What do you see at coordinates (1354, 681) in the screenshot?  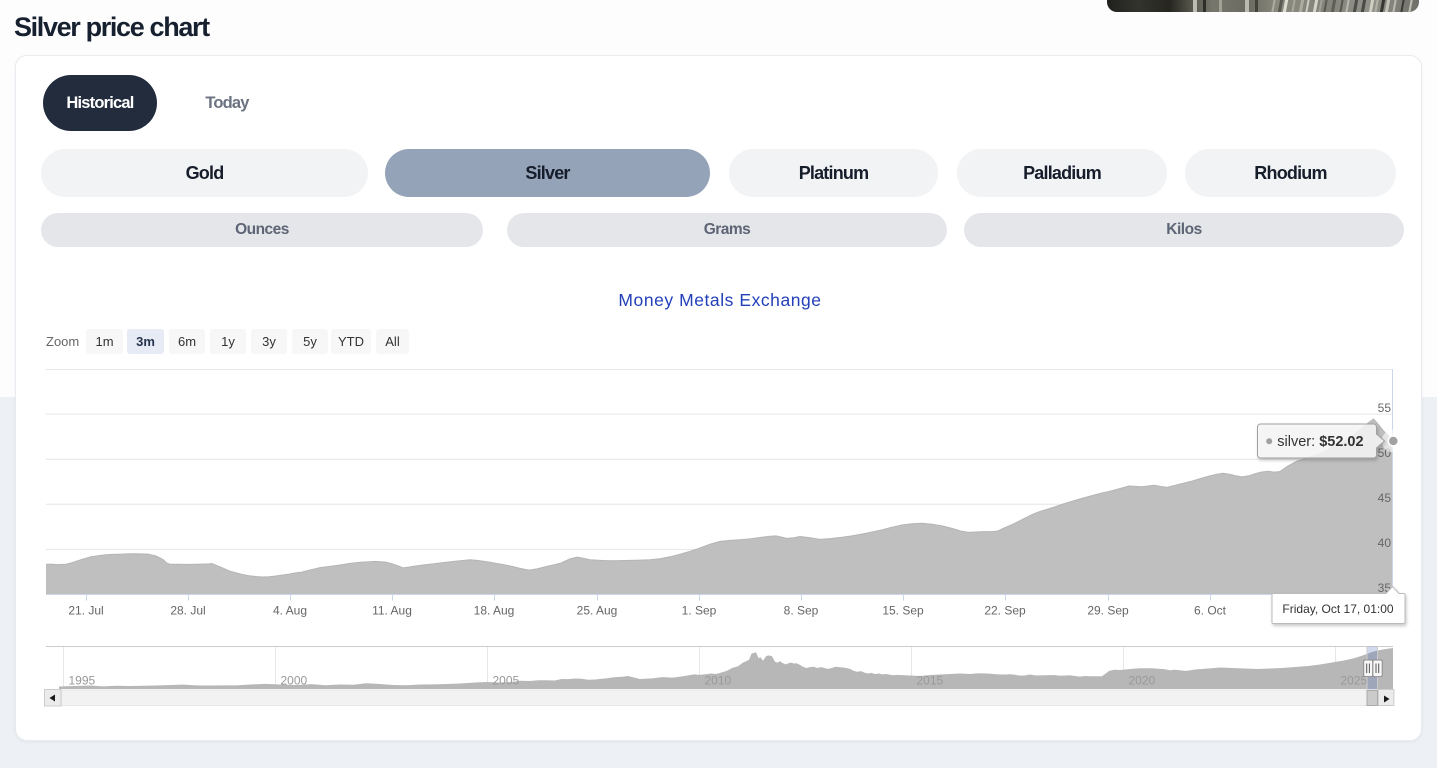 I see `svg-text: 2025` at bounding box center [1354, 681].